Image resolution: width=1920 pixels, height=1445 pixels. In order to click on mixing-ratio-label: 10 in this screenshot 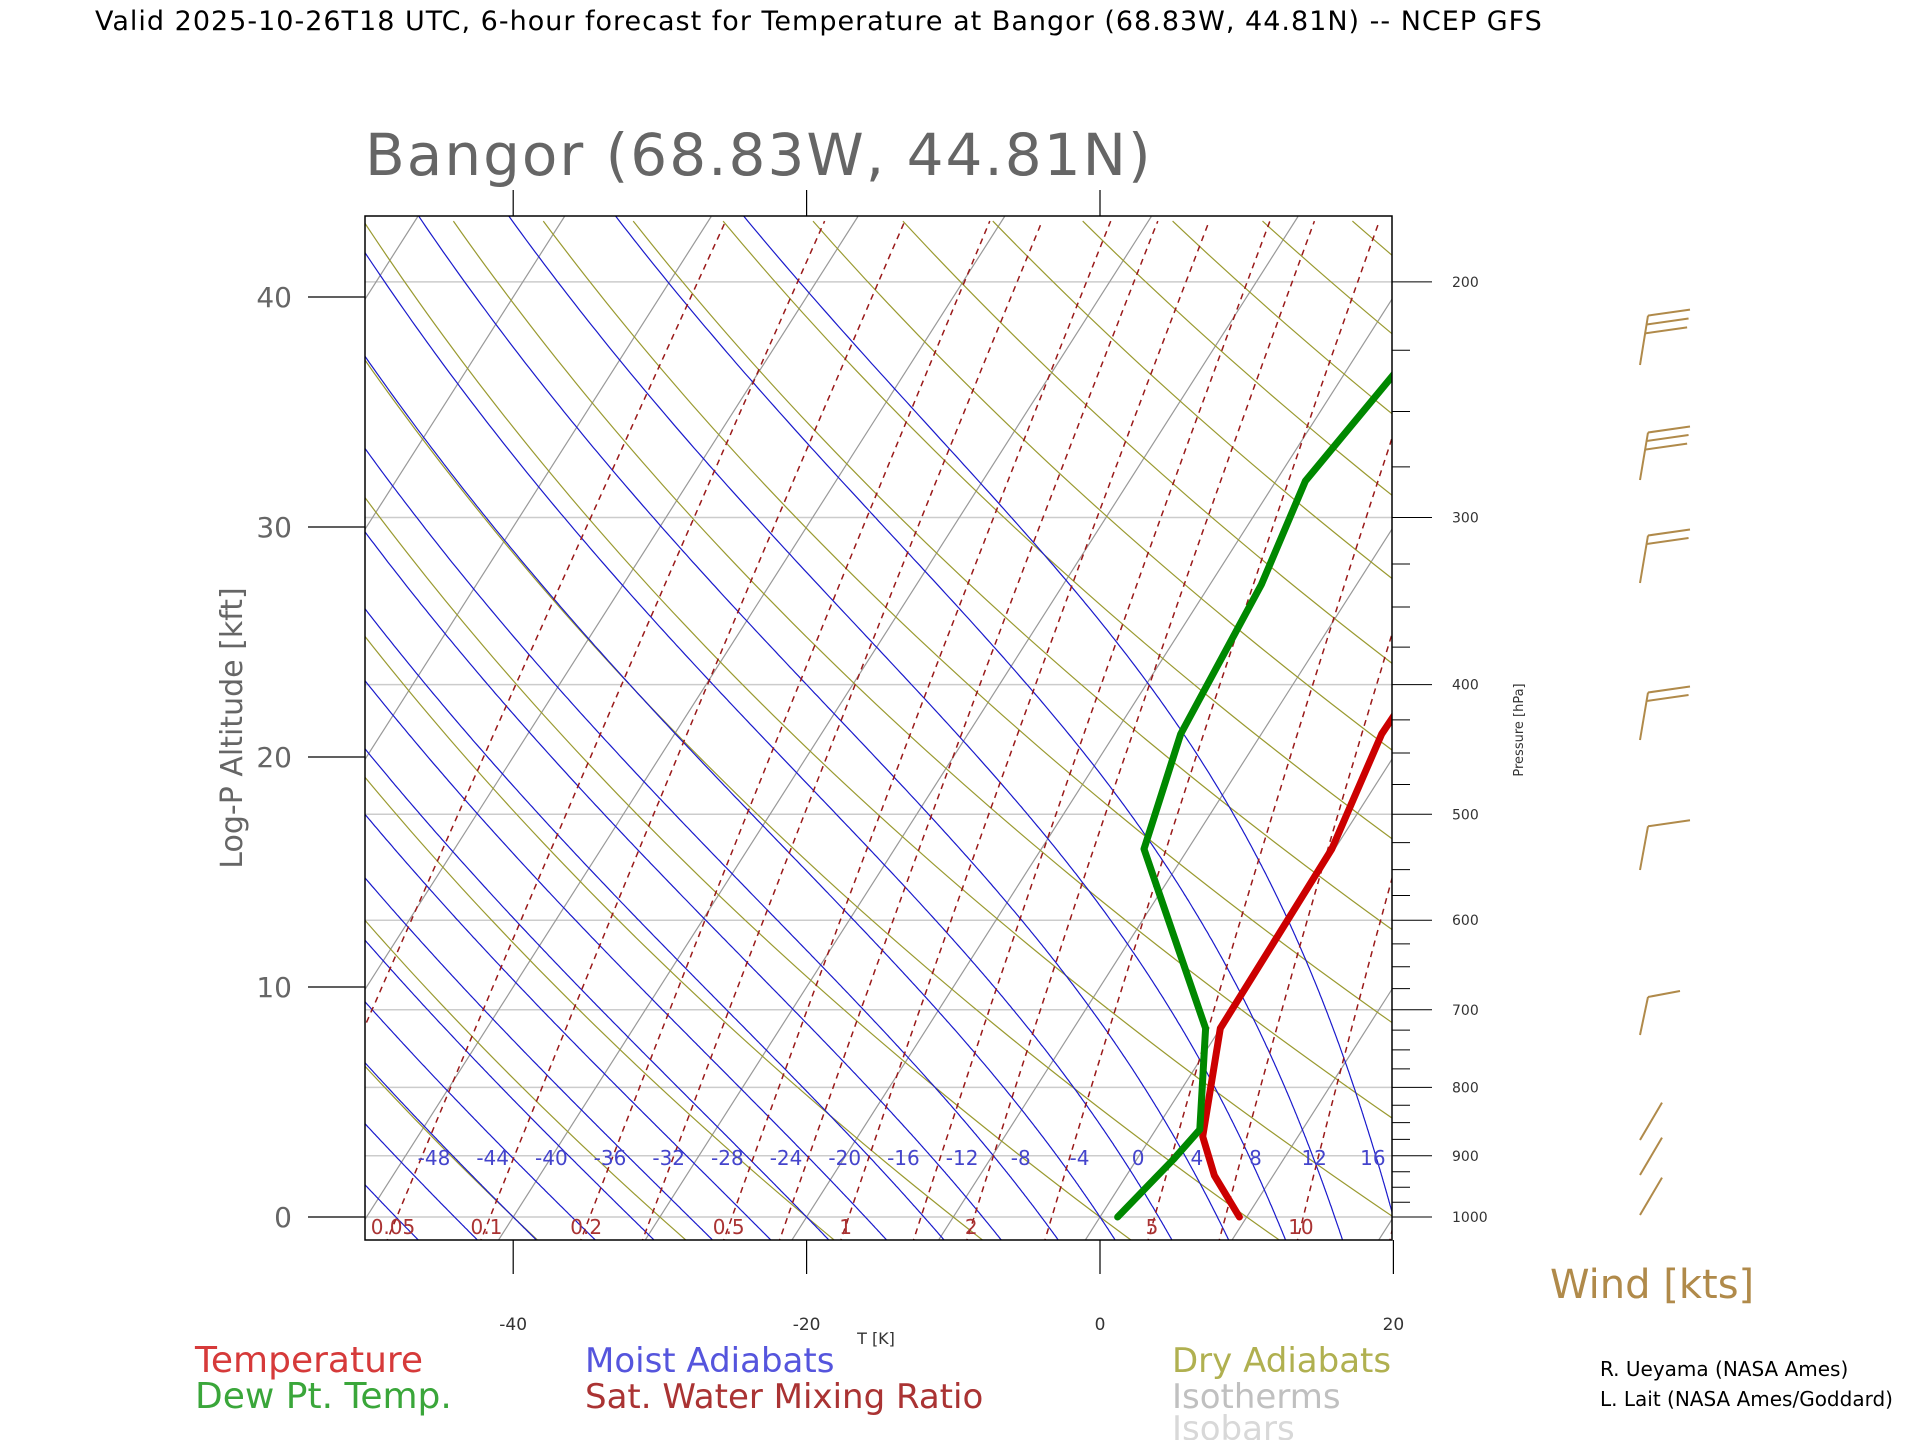, I will do `click(1300, 1227)`.